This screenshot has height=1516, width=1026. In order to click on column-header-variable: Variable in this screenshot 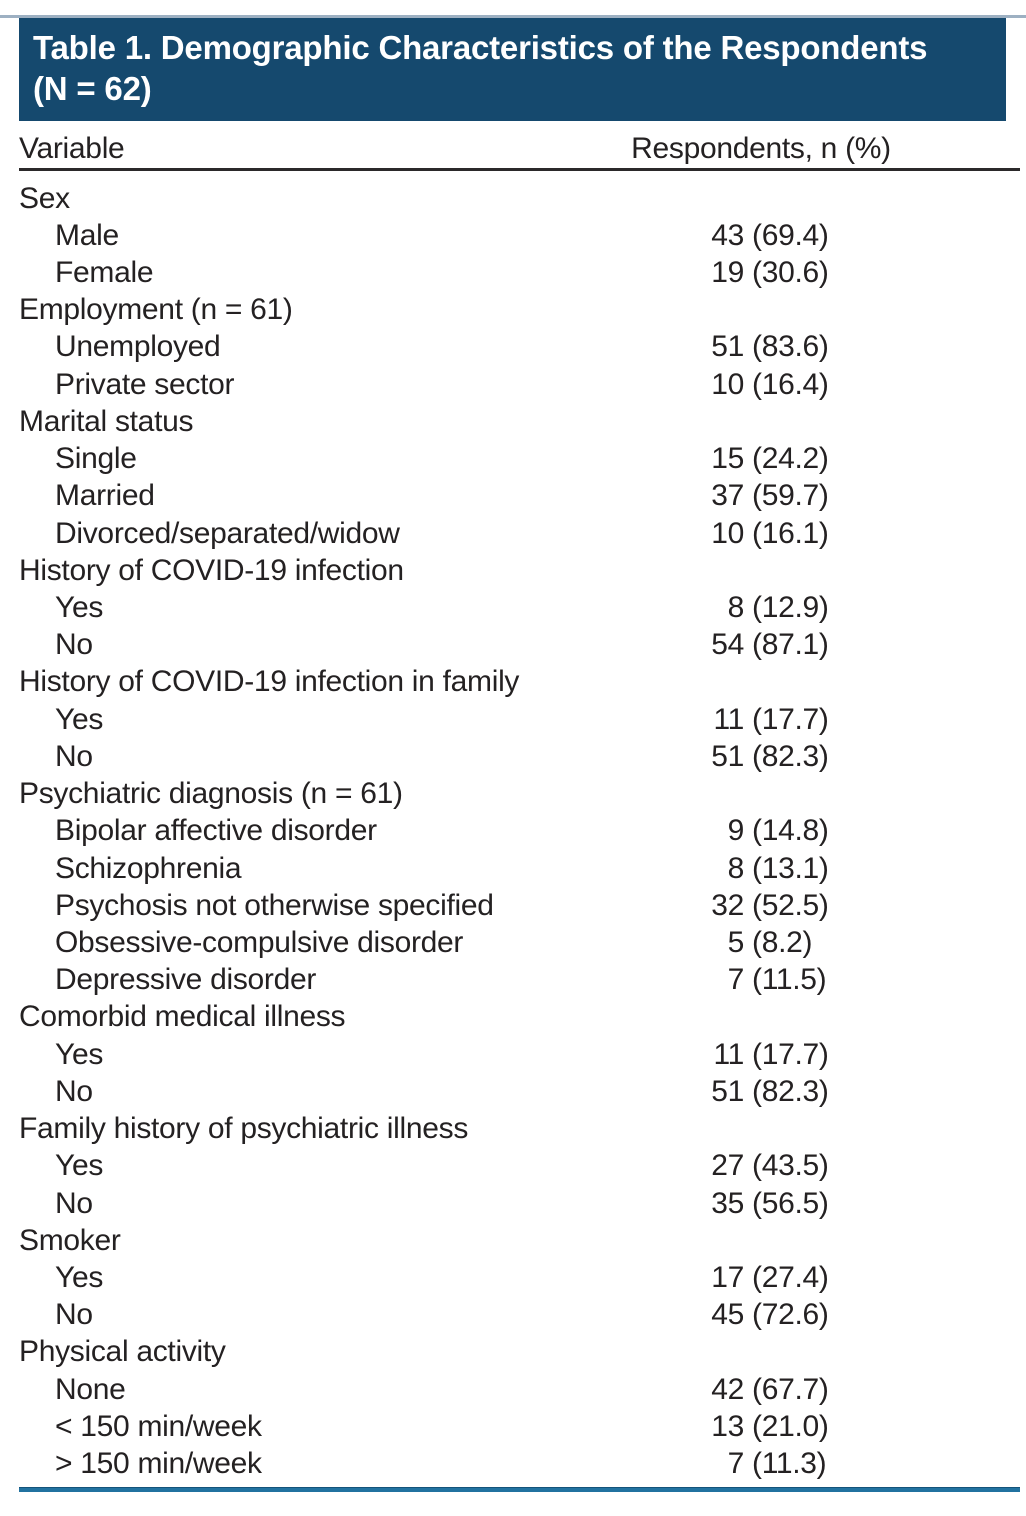, I will do `click(72, 148)`.